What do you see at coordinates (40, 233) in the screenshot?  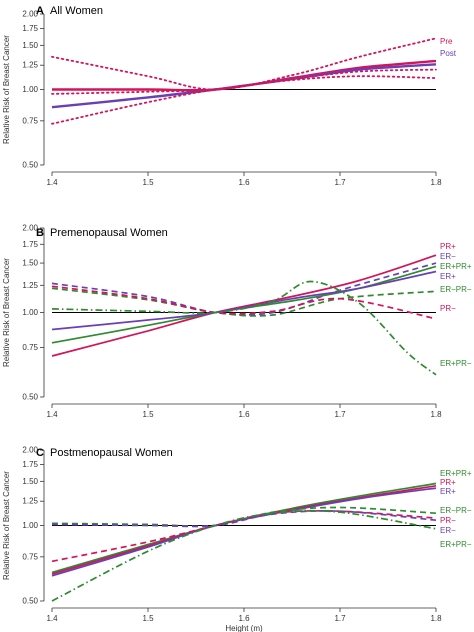 I see `panel-letter: B` at bounding box center [40, 233].